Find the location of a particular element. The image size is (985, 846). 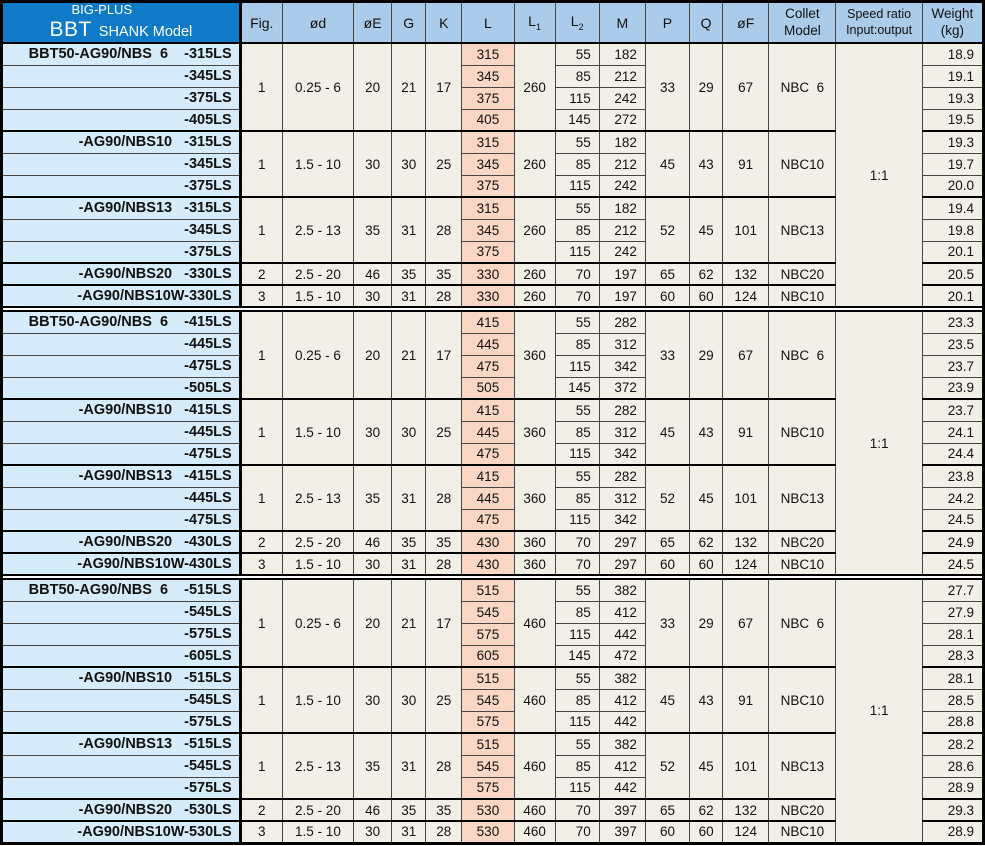

l2-cell: 55 is located at coordinates (577, 744).